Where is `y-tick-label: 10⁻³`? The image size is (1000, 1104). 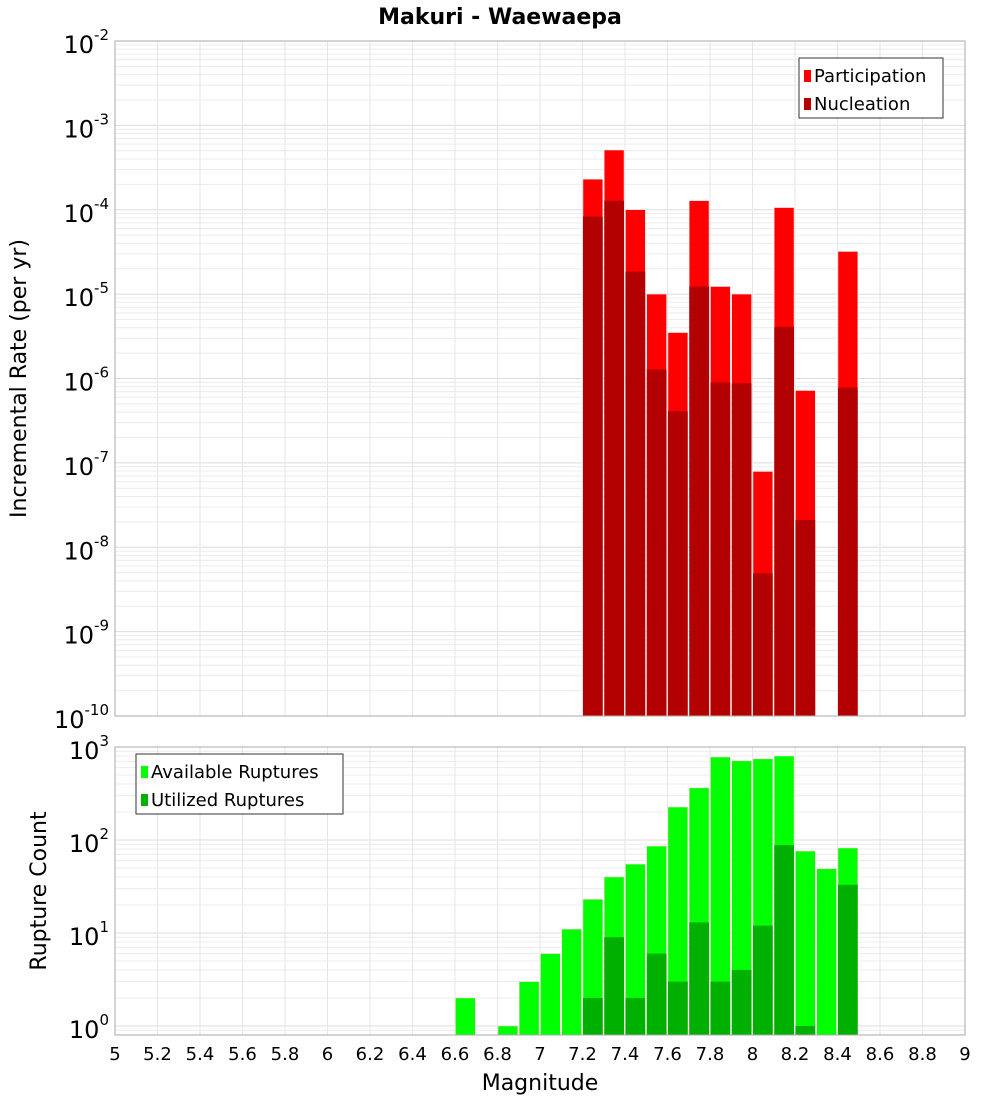 y-tick-label: 10⁻³ is located at coordinates (86, 126).